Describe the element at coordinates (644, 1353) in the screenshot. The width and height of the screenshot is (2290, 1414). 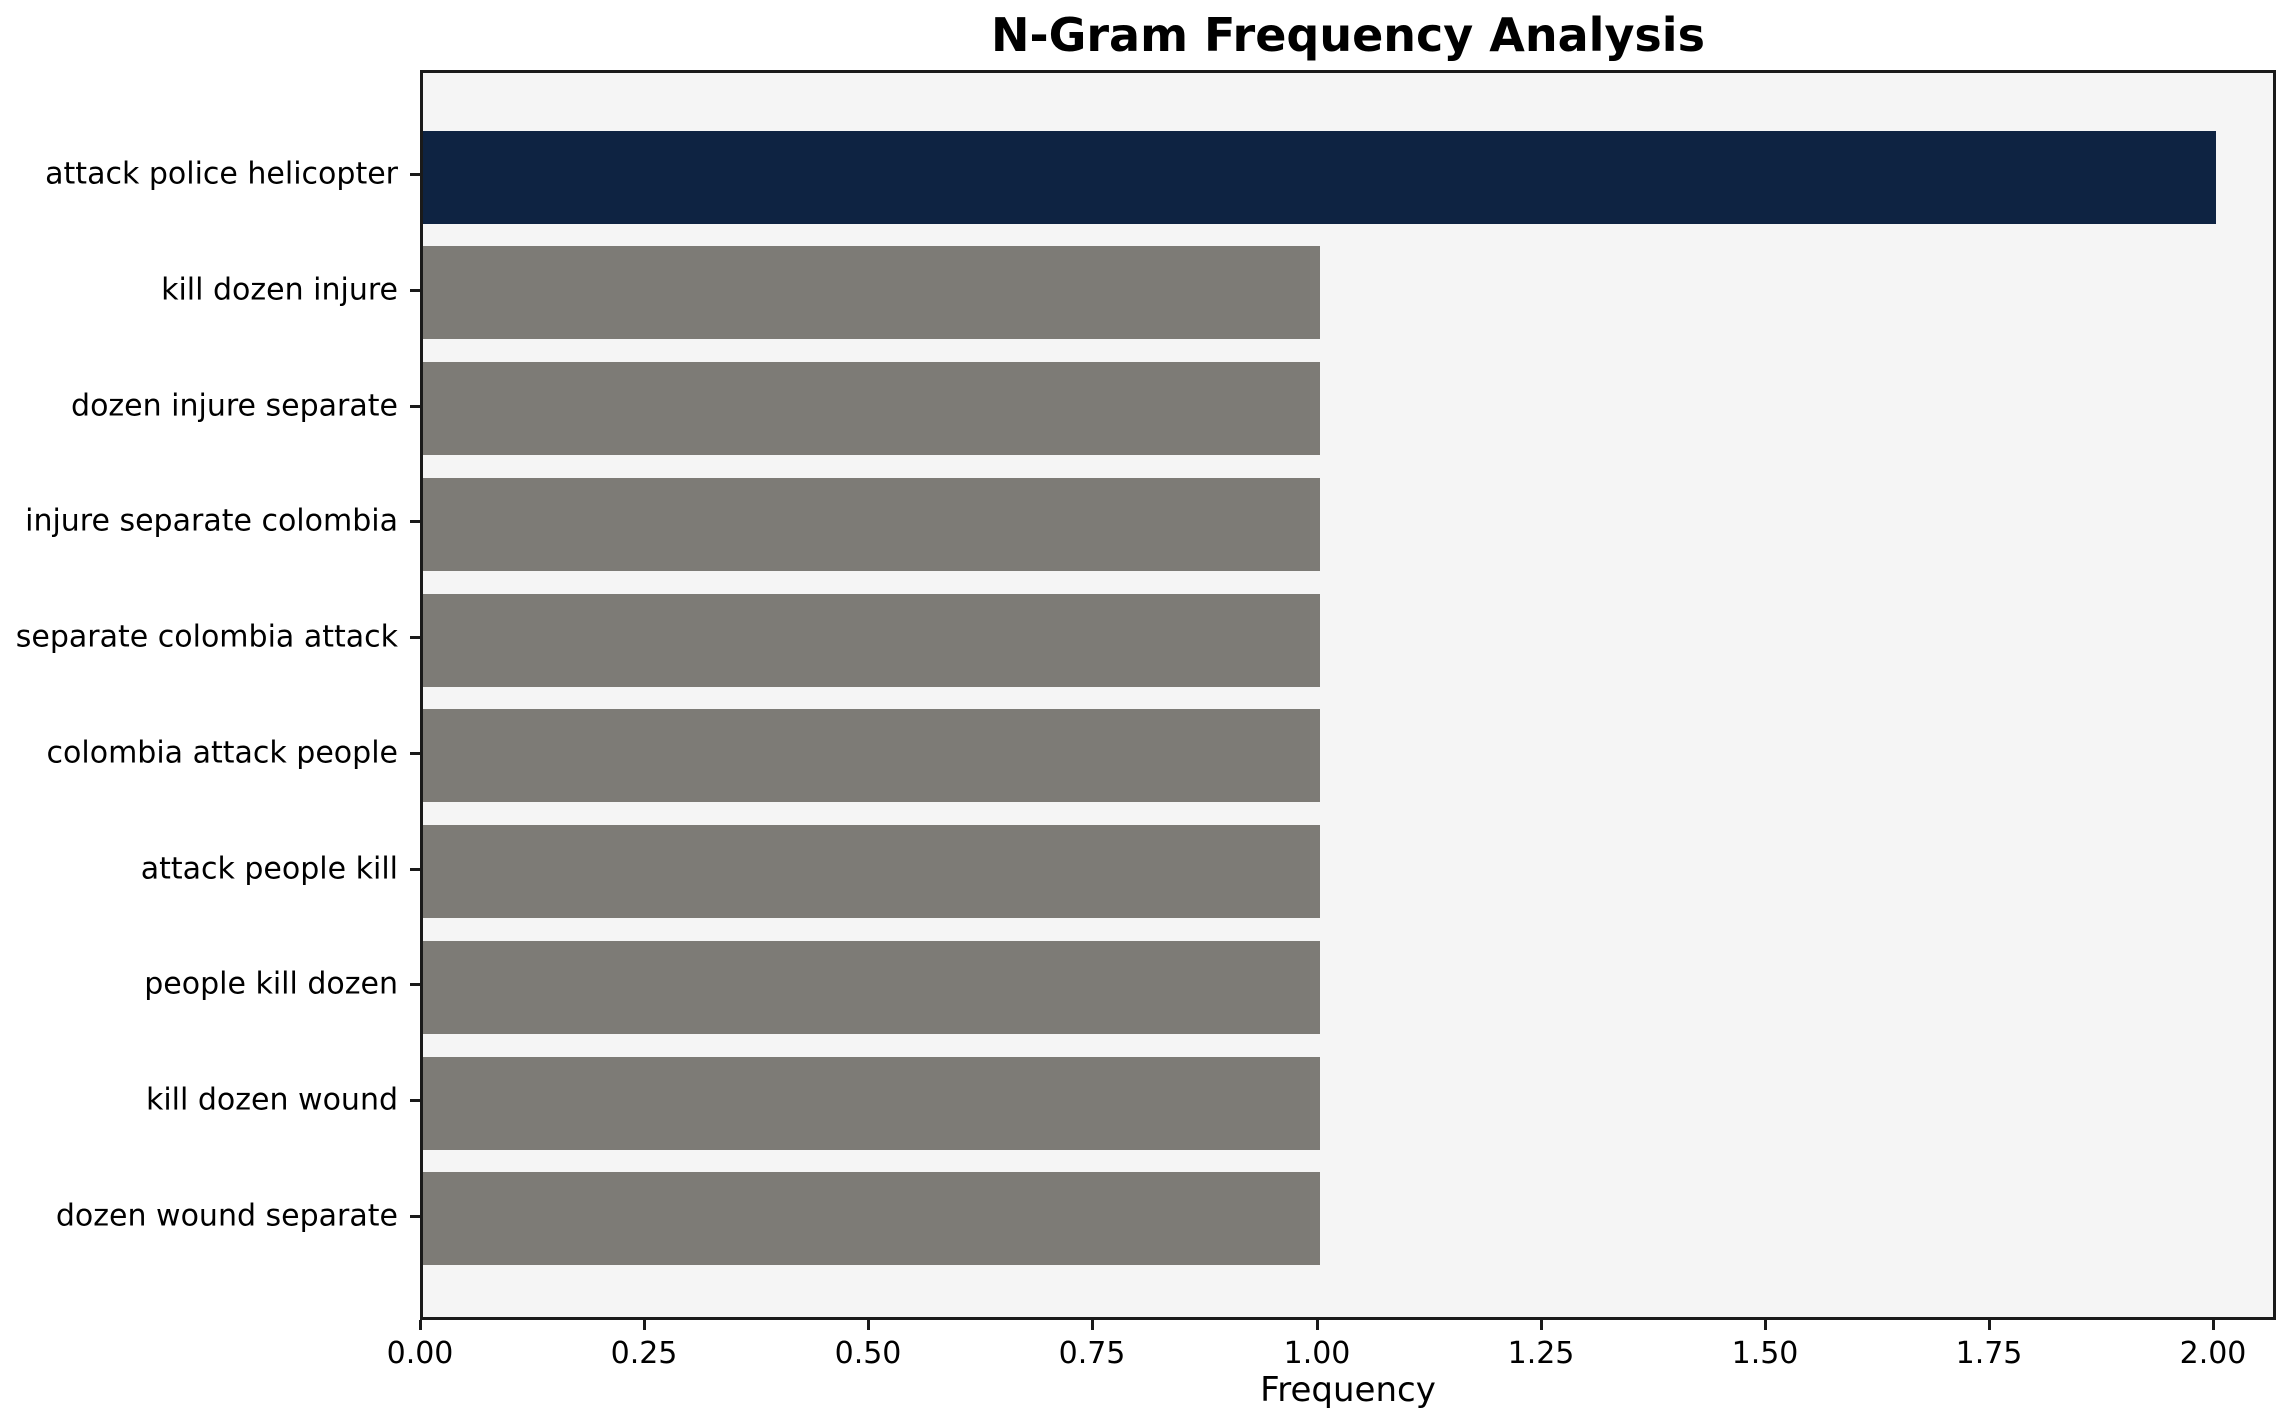
I see `x-tick-label: 0.25` at that location.